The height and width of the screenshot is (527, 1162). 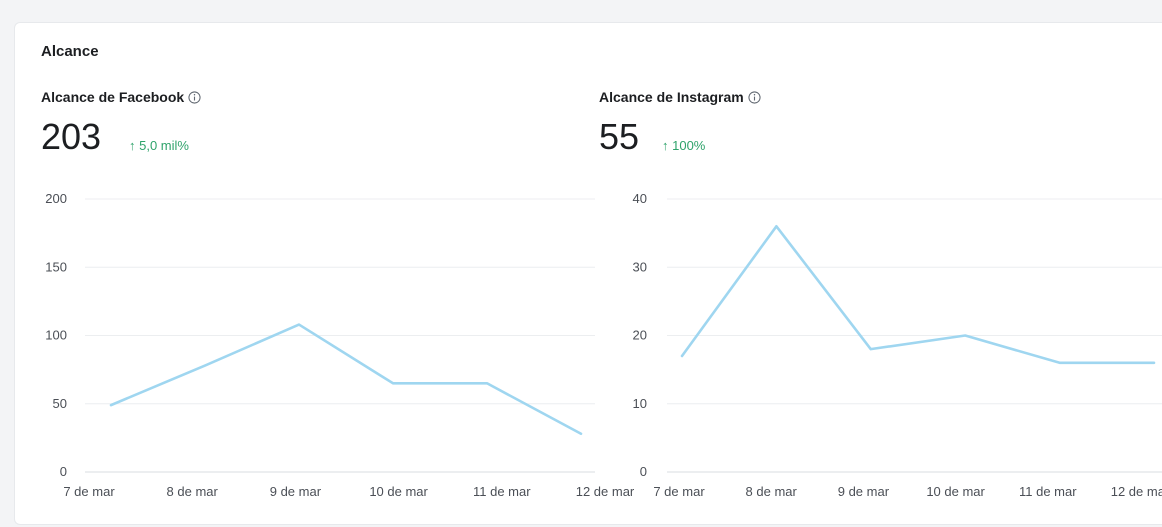 I want to click on facebook-reach-total: 203, so click(x=71, y=136).